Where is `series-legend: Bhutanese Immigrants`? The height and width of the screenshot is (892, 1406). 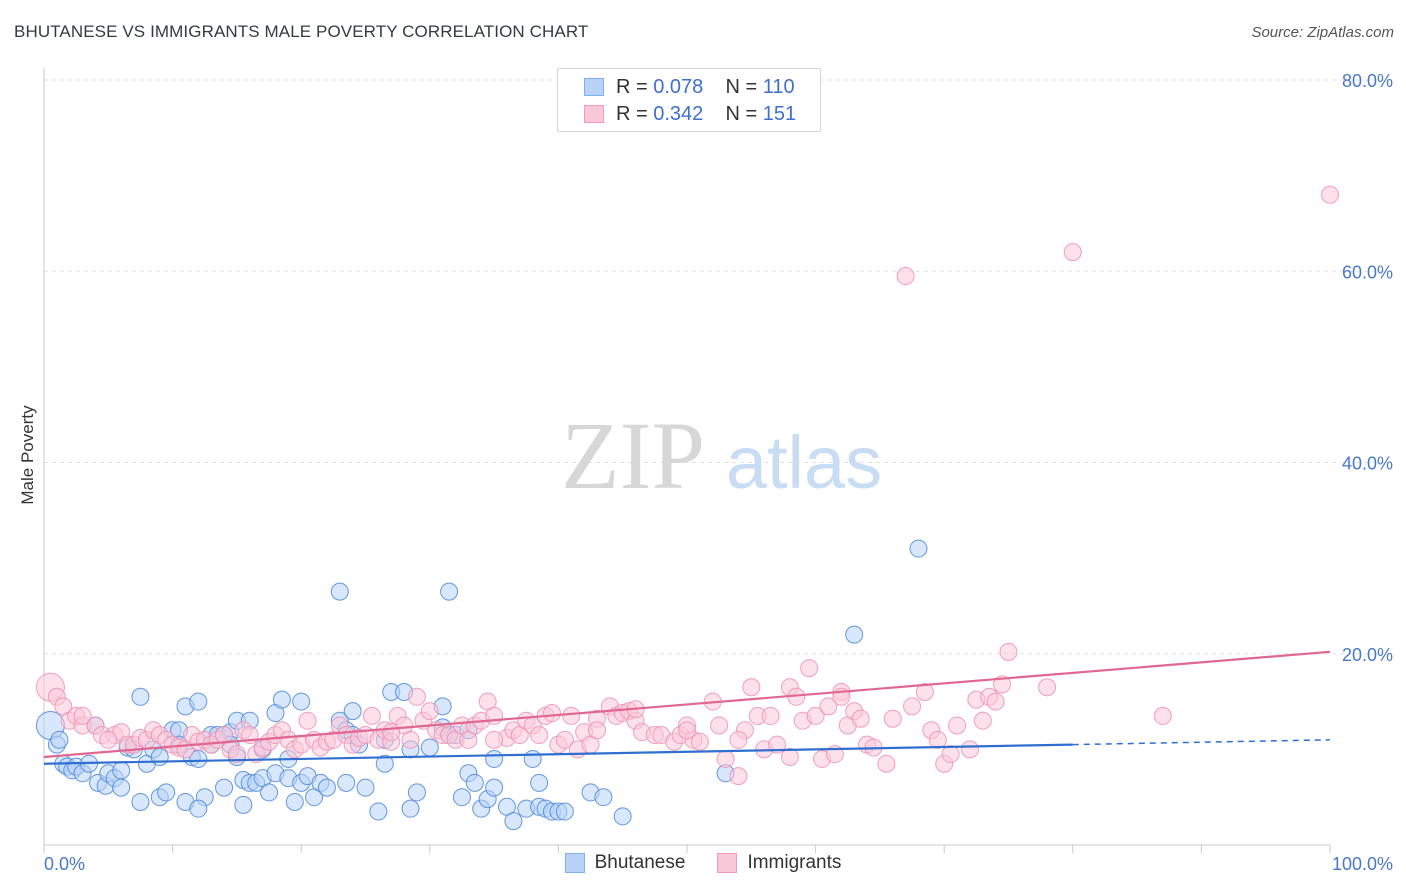 series-legend: Bhutanese Immigrants is located at coordinates (703, 863).